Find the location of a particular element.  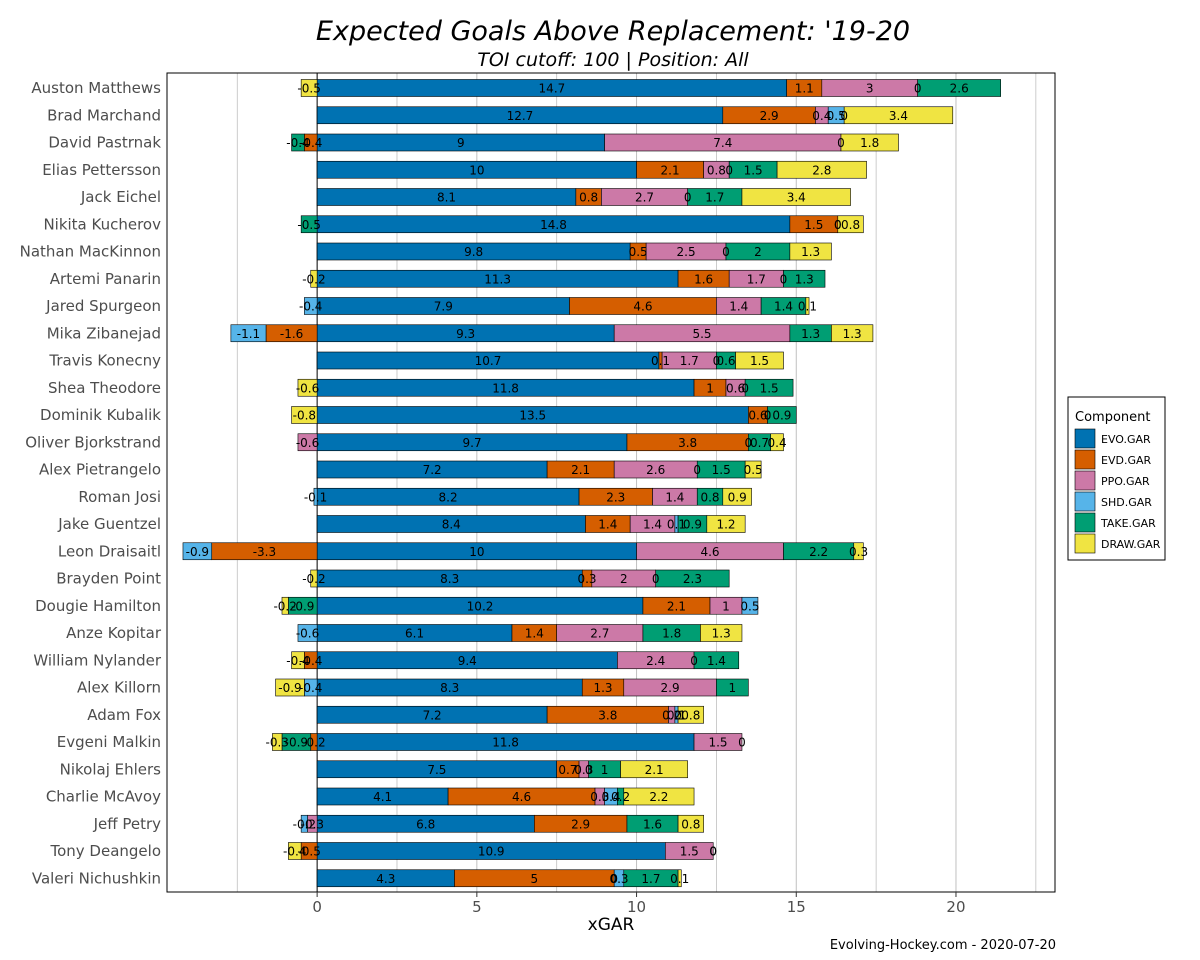

segment-value-label: -0.4 is located at coordinates (297, 143).